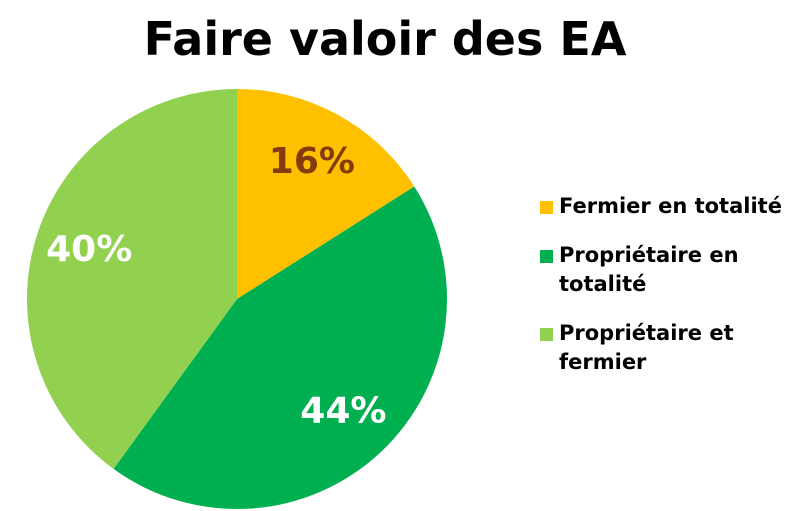 The image size is (800, 511). What do you see at coordinates (646, 347) in the screenshot?
I see `legend-label: Propriétaire et fermier` at bounding box center [646, 347].